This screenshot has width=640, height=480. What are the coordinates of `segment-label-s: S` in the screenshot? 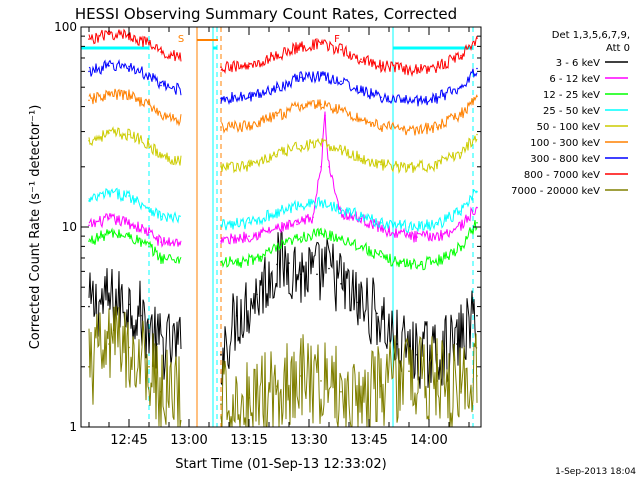 It's located at (181, 39).